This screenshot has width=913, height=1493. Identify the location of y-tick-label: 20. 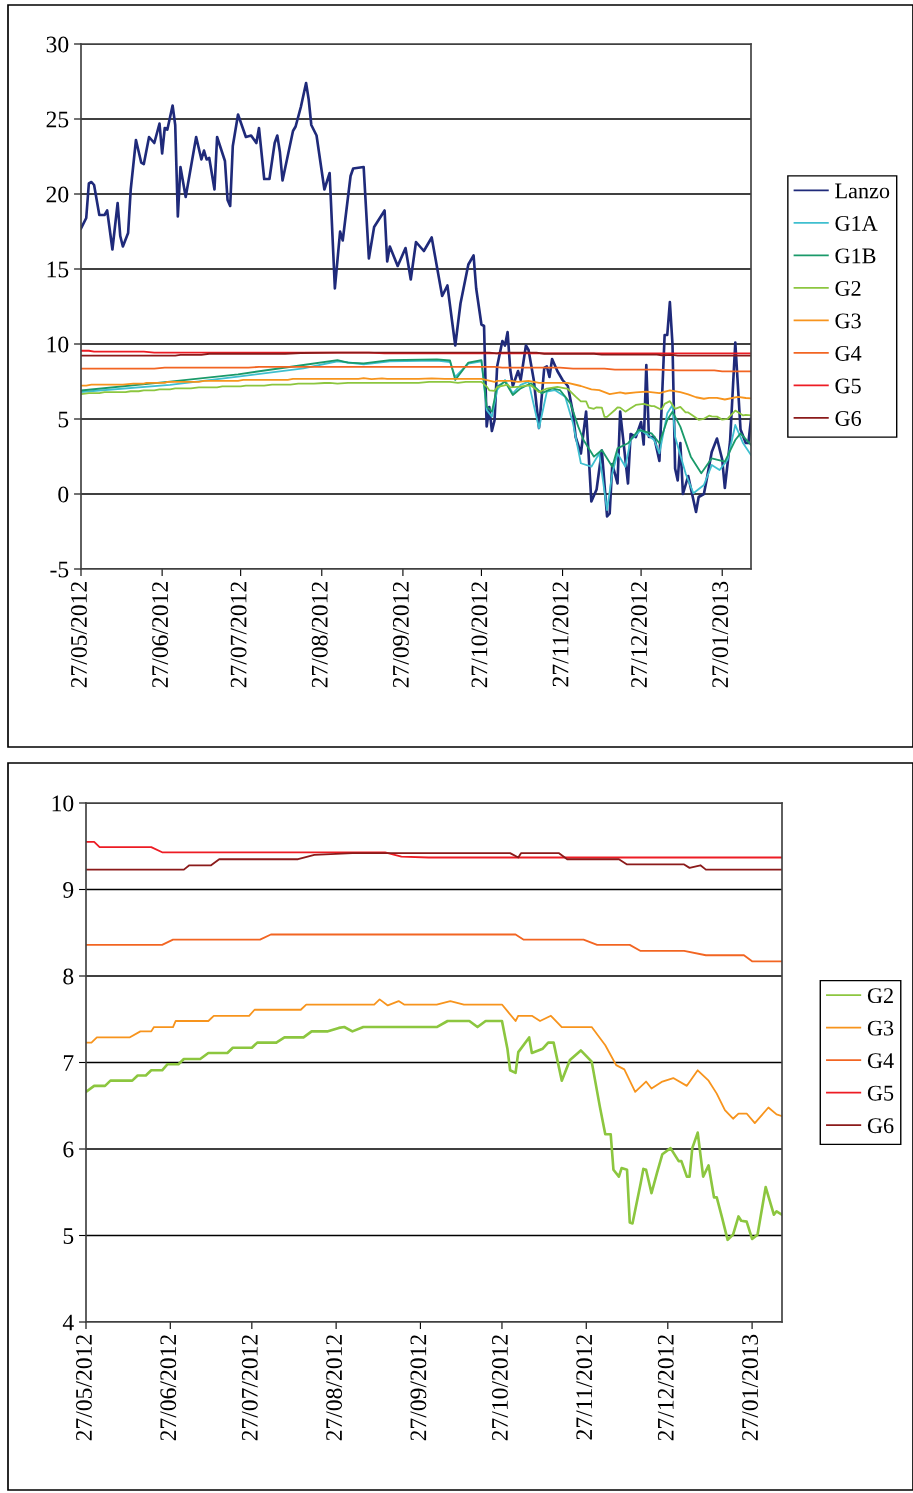
(57, 194).